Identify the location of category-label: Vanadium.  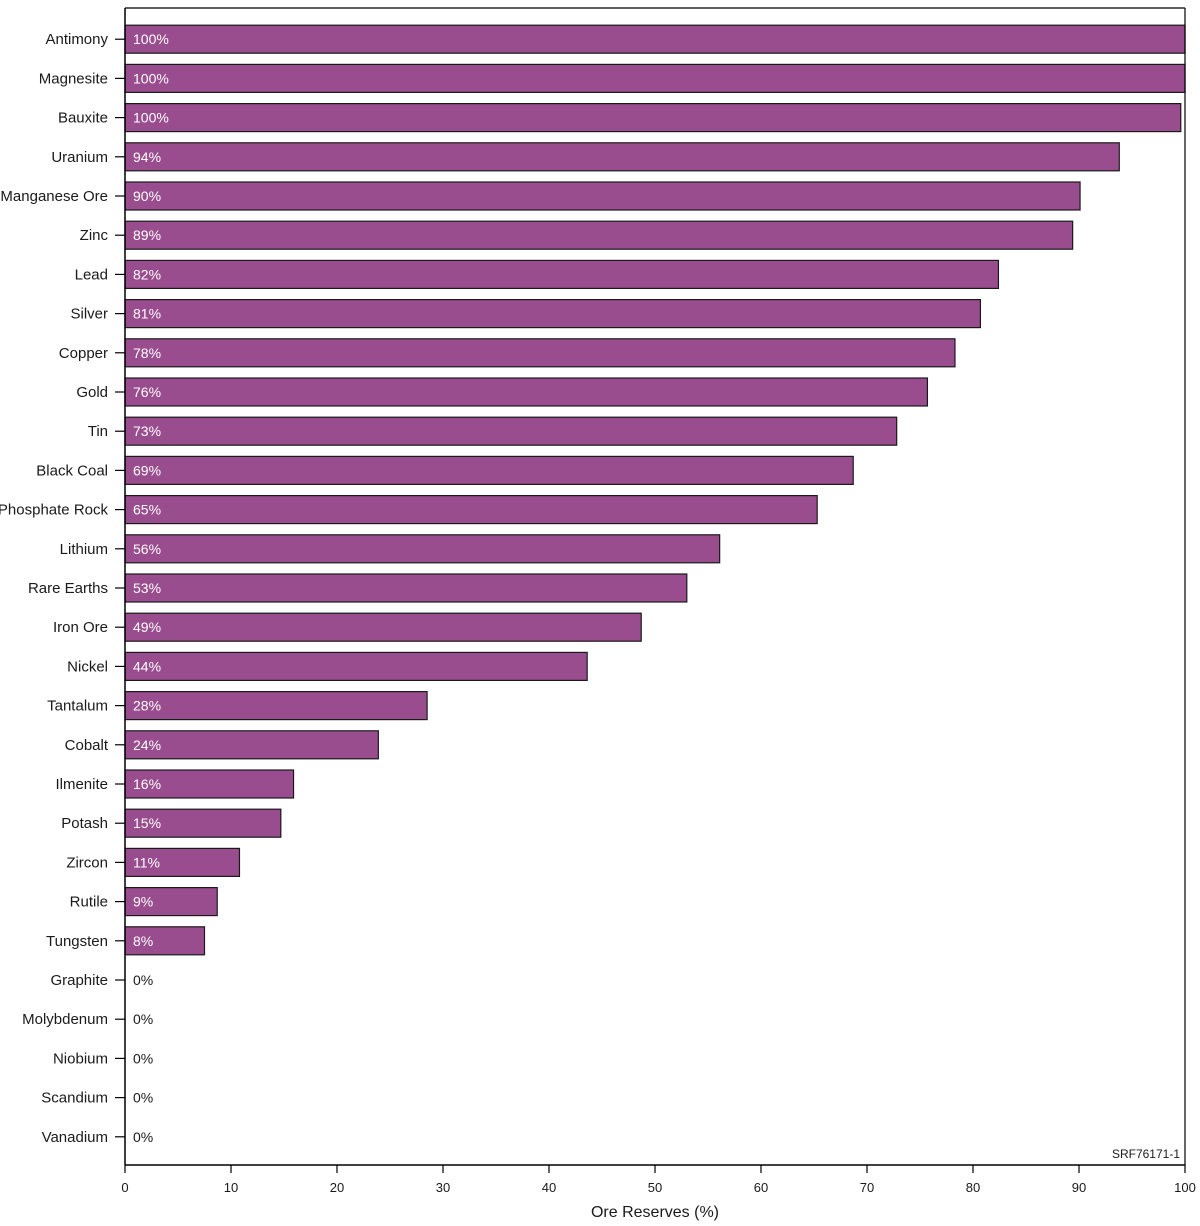
(75, 1137).